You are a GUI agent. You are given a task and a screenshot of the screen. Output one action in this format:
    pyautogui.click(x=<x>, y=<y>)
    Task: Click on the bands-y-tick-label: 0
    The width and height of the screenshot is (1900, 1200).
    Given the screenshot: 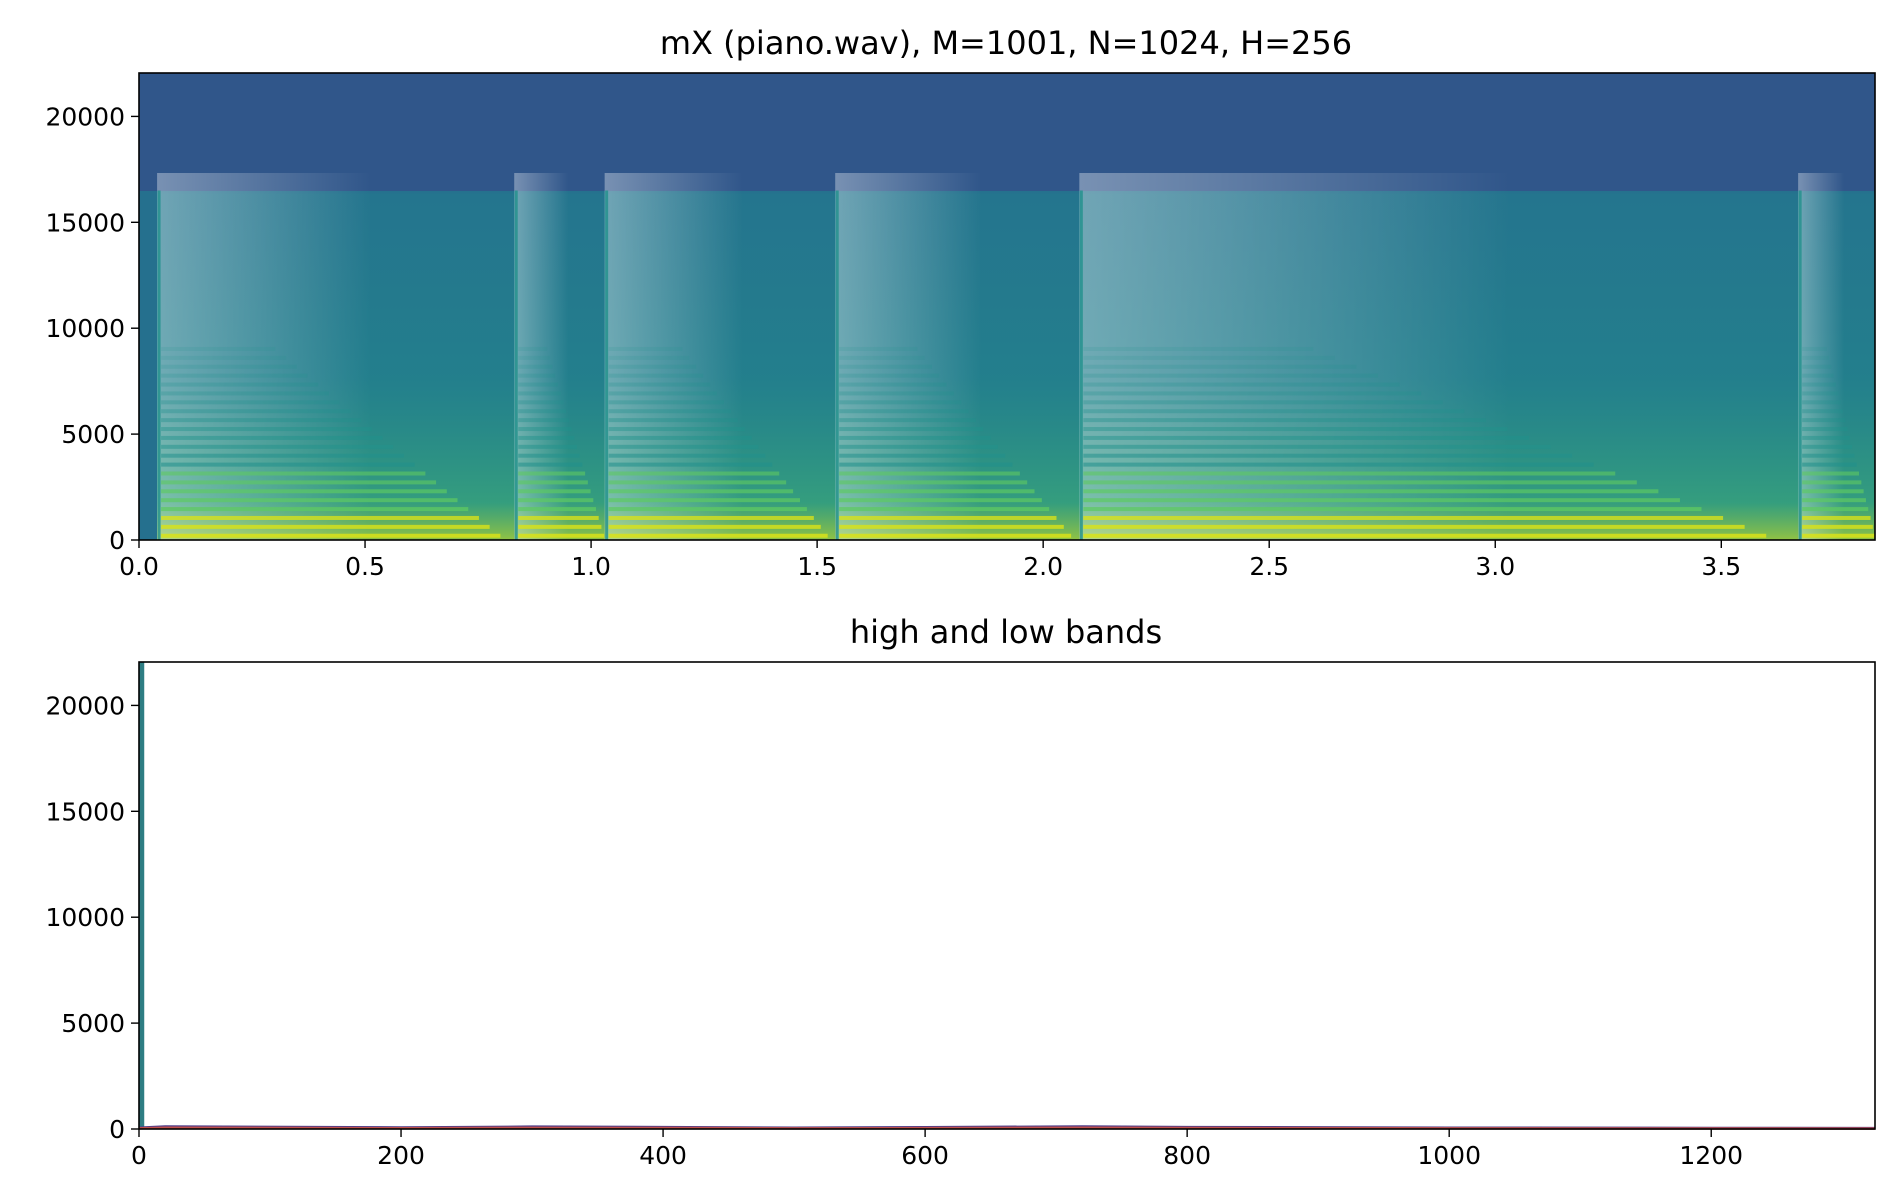 What is the action you would take?
    pyautogui.click(x=117, y=1129)
    